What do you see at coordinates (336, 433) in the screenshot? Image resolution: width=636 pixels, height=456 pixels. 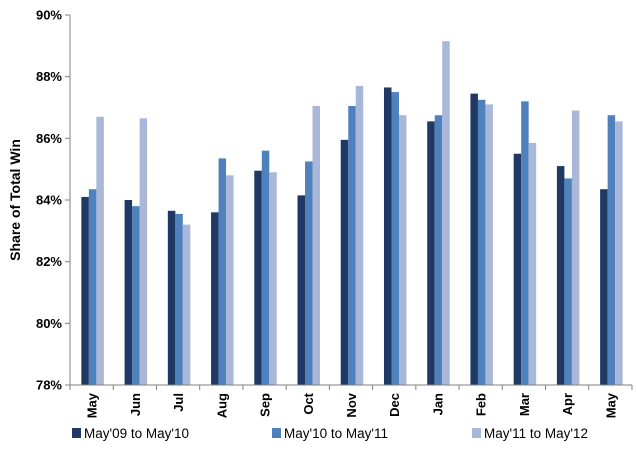 I see `legend-label: May'10 to May'11` at bounding box center [336, 433].